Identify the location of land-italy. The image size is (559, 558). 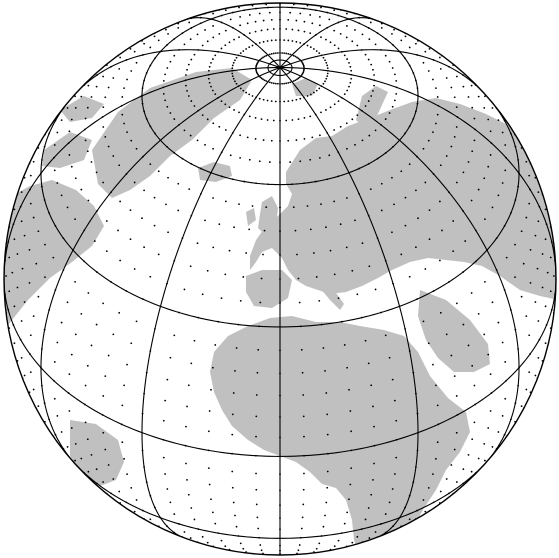
(331, 293).